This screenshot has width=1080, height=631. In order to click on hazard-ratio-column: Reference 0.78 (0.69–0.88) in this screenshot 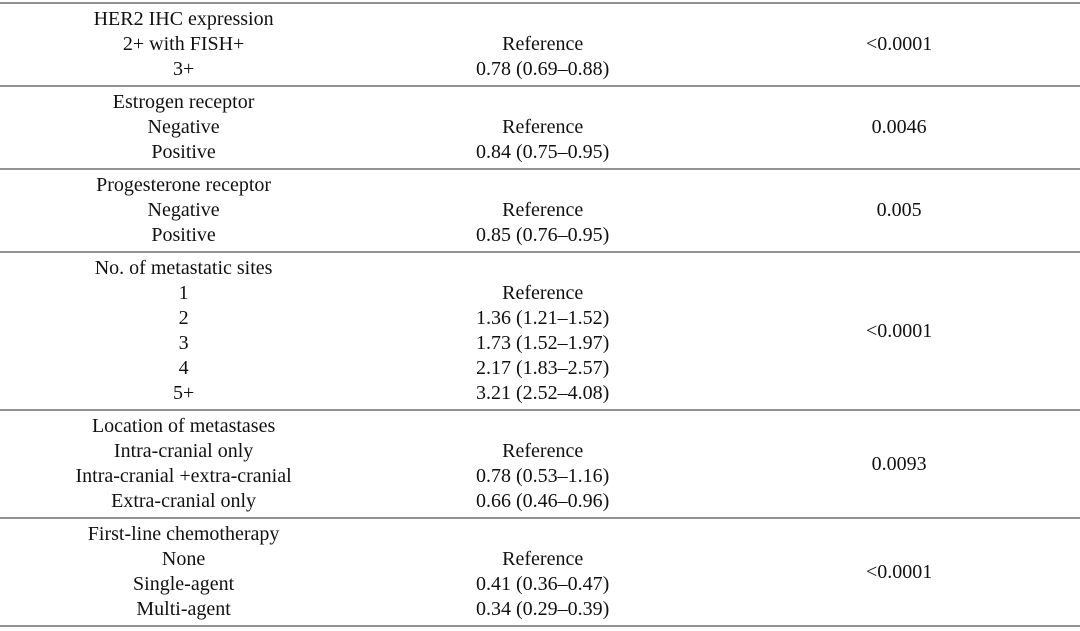, I will do `click(542, 44)`.